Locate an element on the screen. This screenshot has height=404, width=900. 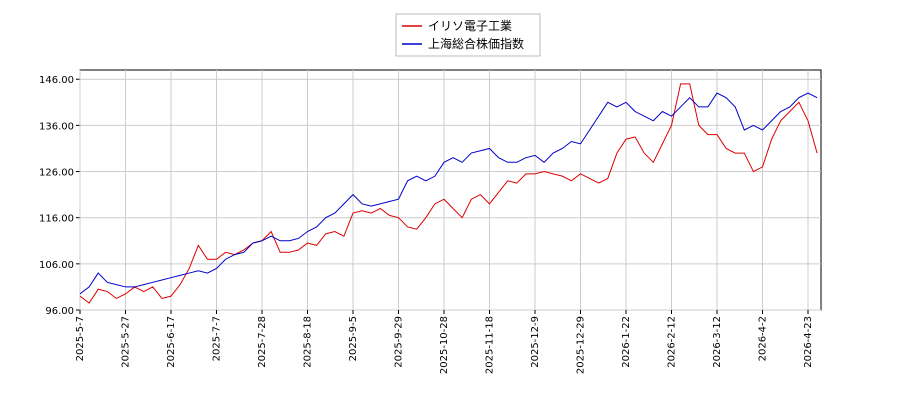
x-tick-label: 2025-12-29 is located at coordinates (581, 345).